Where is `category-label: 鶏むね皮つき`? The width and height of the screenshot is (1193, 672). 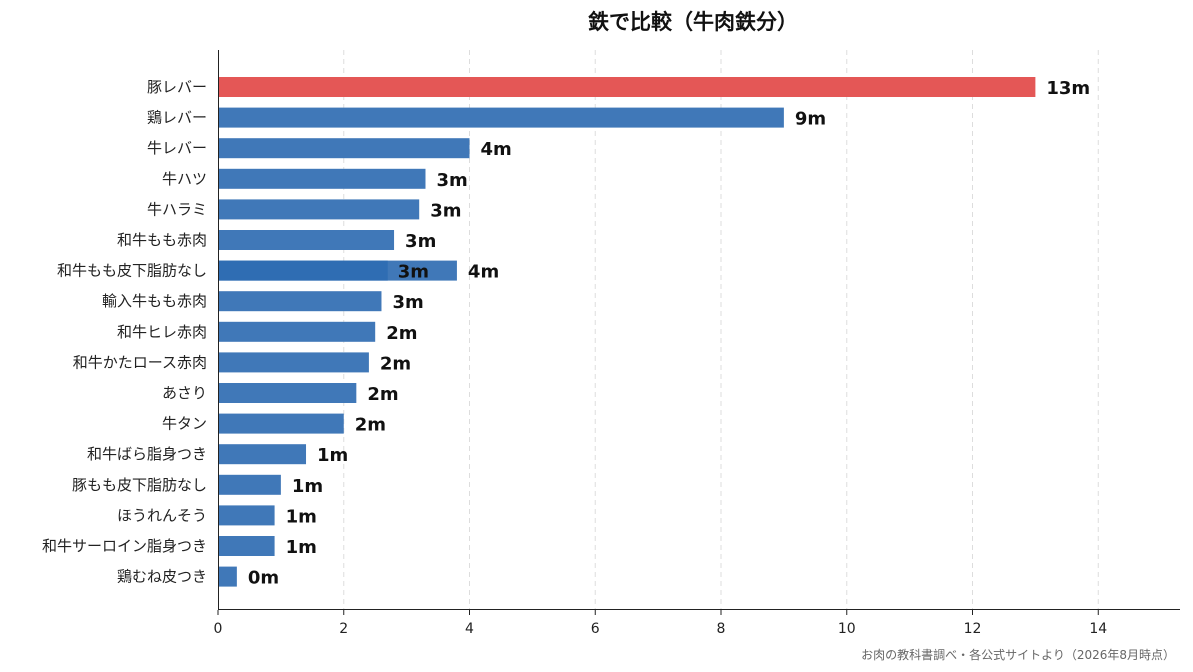 category-label: 鶏むね皮つき is located at coordinates (162, 577).